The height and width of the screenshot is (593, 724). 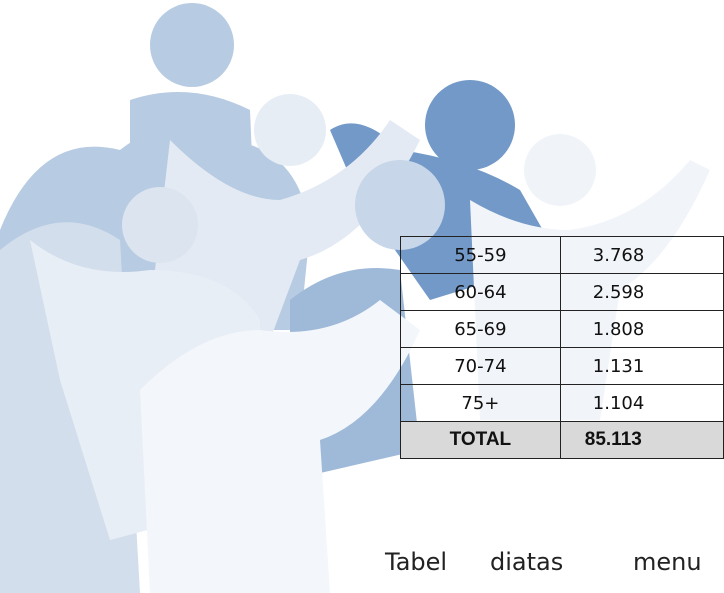 What do you see at coordinates (527, 562) in the screenshot?
I see `word: diatas` at bounding box center [527, 562].